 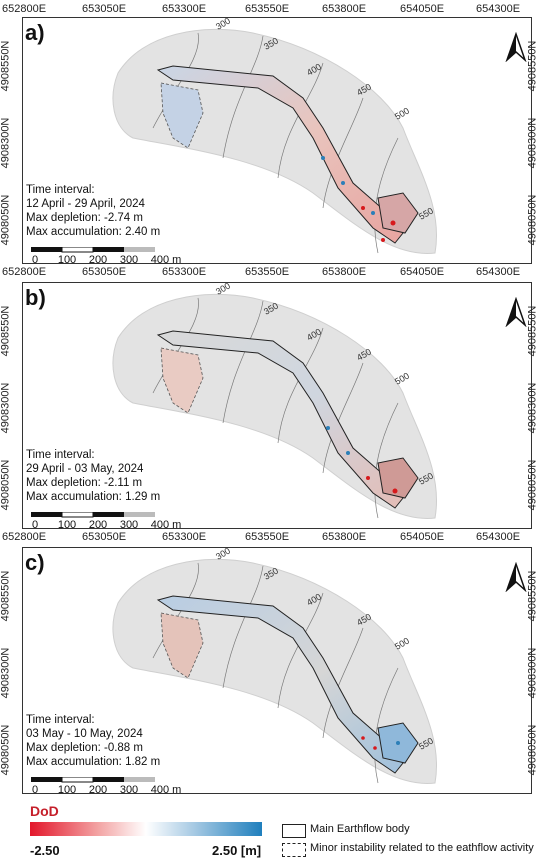 I want to click on panel-label: a), so click(x=35, y=32).